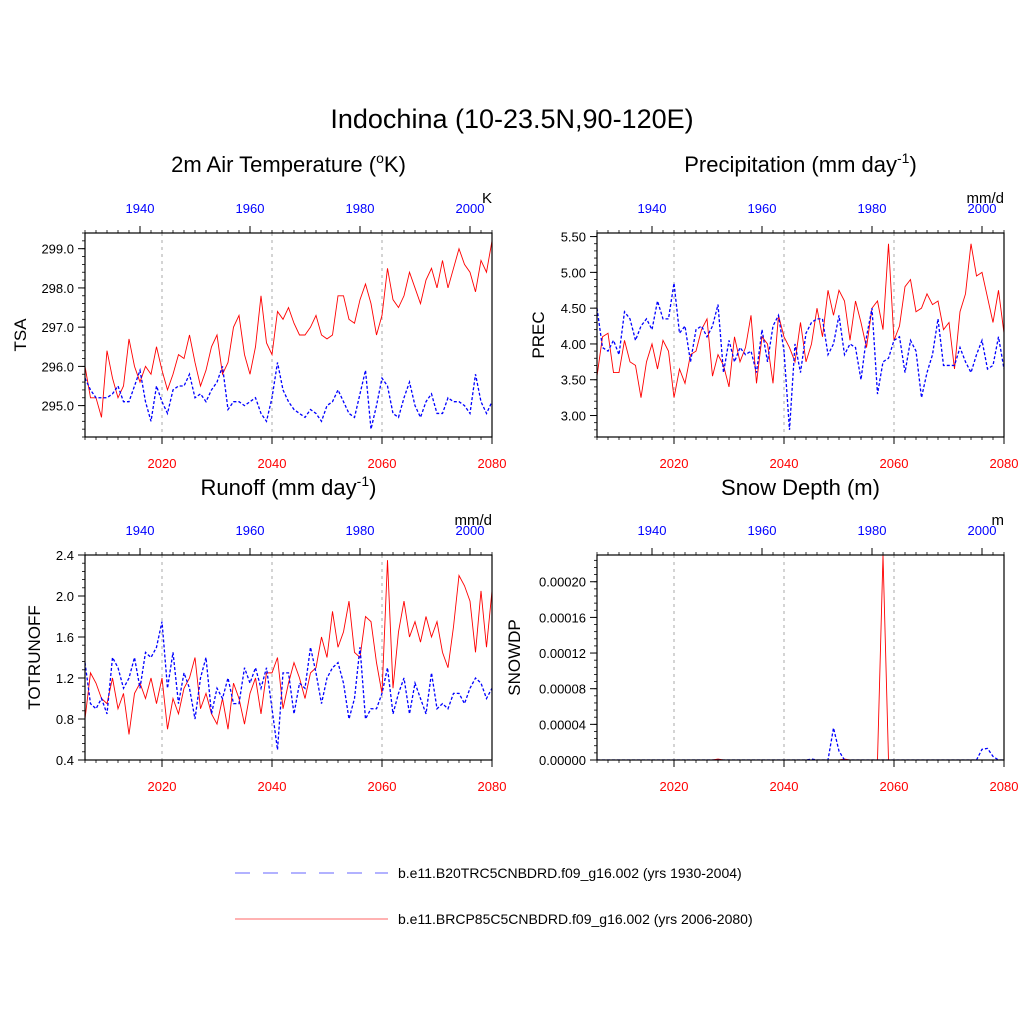 The height and width of the screenshot is (1024, 1024). Describe the element at coordinates (34, 657) in the screenshot. I see `y-axis-label: TOTRUNOFF` at that location.